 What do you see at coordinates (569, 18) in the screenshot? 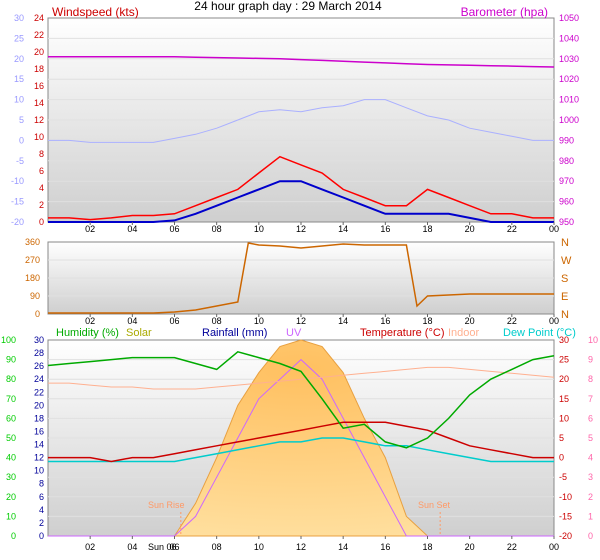
I see `barometer-tick: 1050` at bounding box center [569, 18].